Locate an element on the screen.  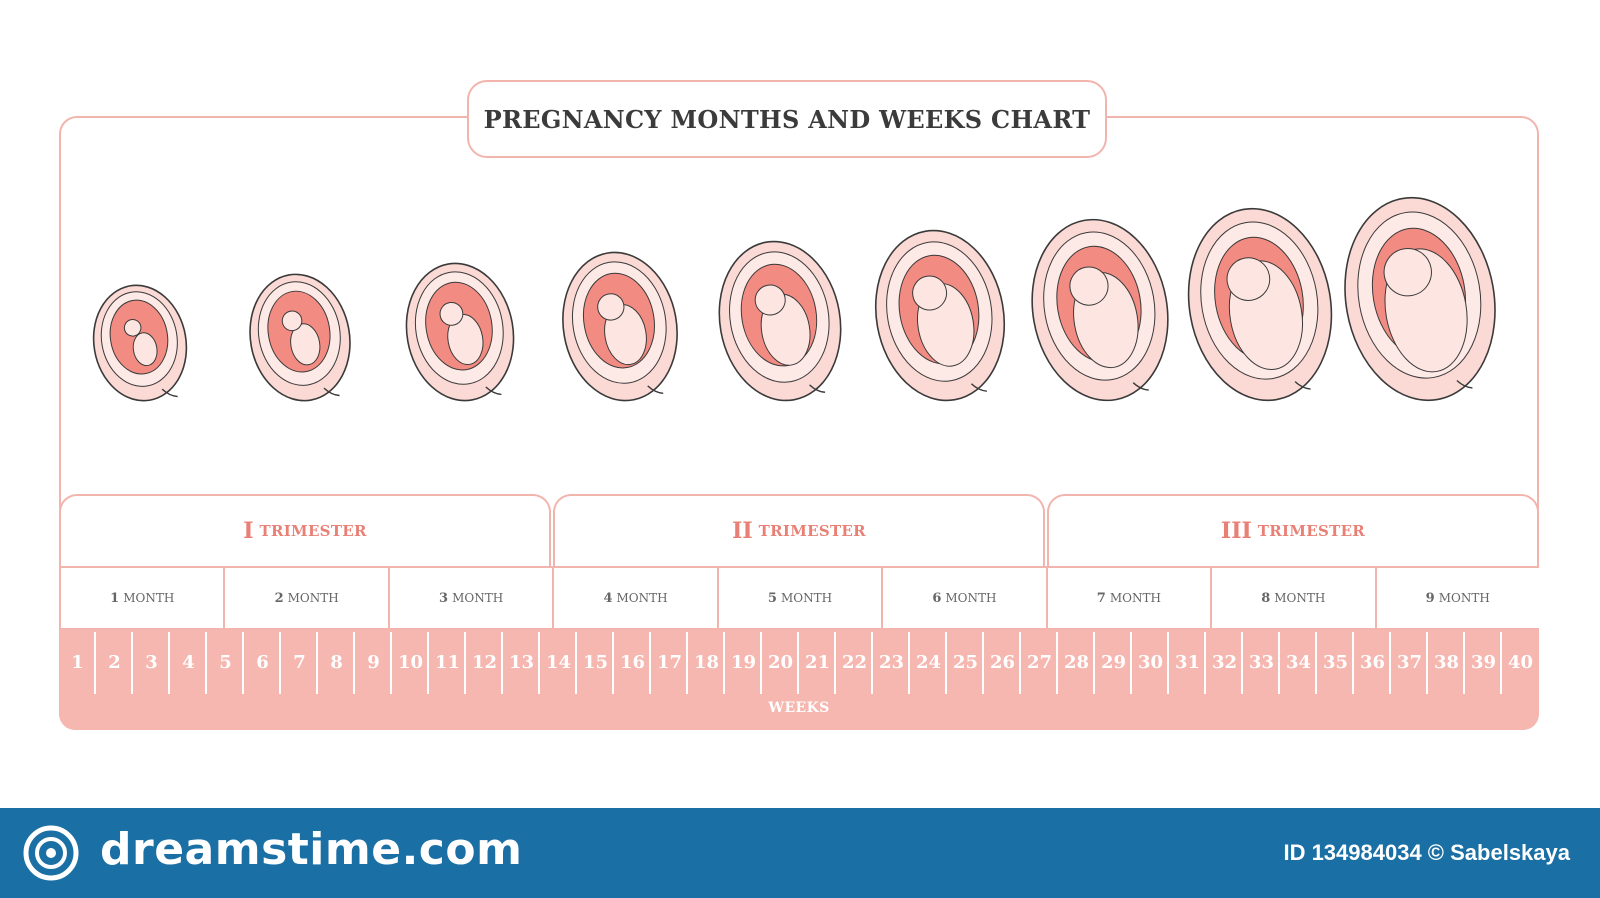
week-cell: 3 is located at coordinates (151, 662).